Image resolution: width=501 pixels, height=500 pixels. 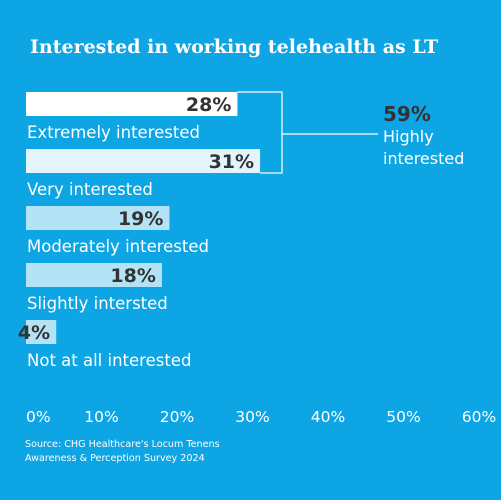 What do you see at coordinates (177, 417) in the screenshot?
I see `x-tick-3: 20%` at bounding box center [177, 417].